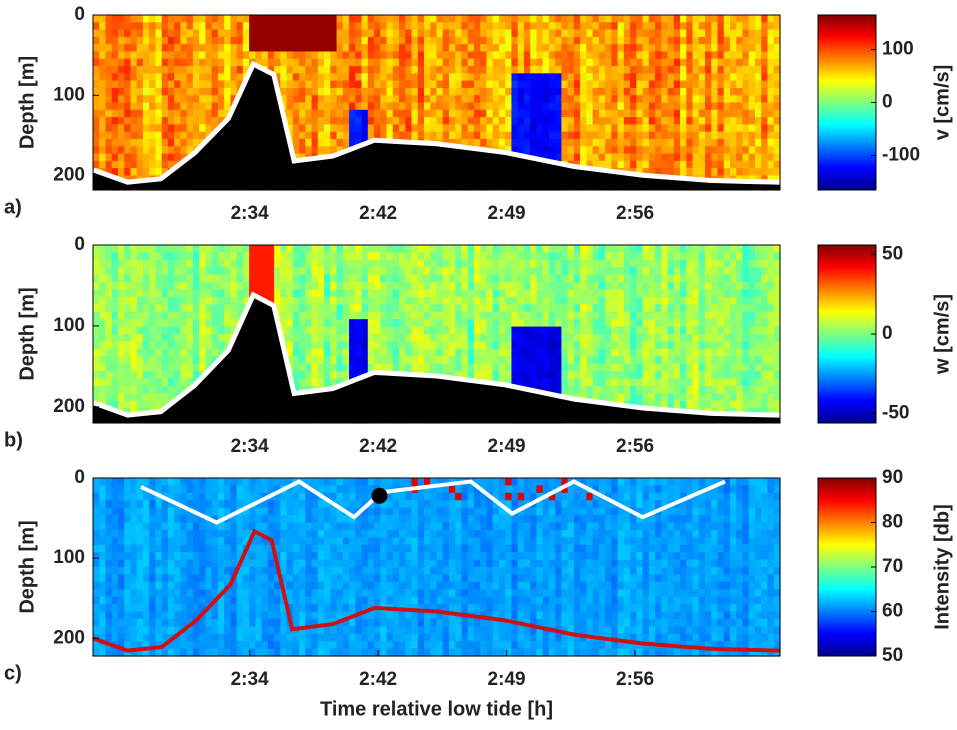 The image size is (957, 730). What do you see at coordinates (887, 102) in the screenshot?
I see `colorbar-tick-label: 0` at bounding box center [887, 102].